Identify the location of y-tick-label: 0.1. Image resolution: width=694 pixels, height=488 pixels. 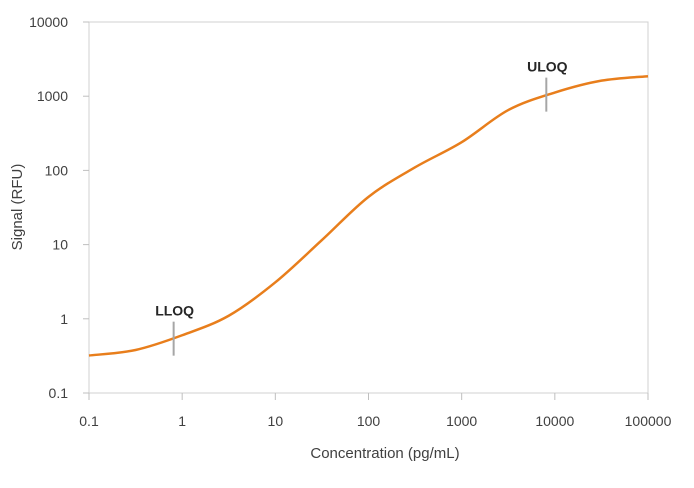
(59, 393).